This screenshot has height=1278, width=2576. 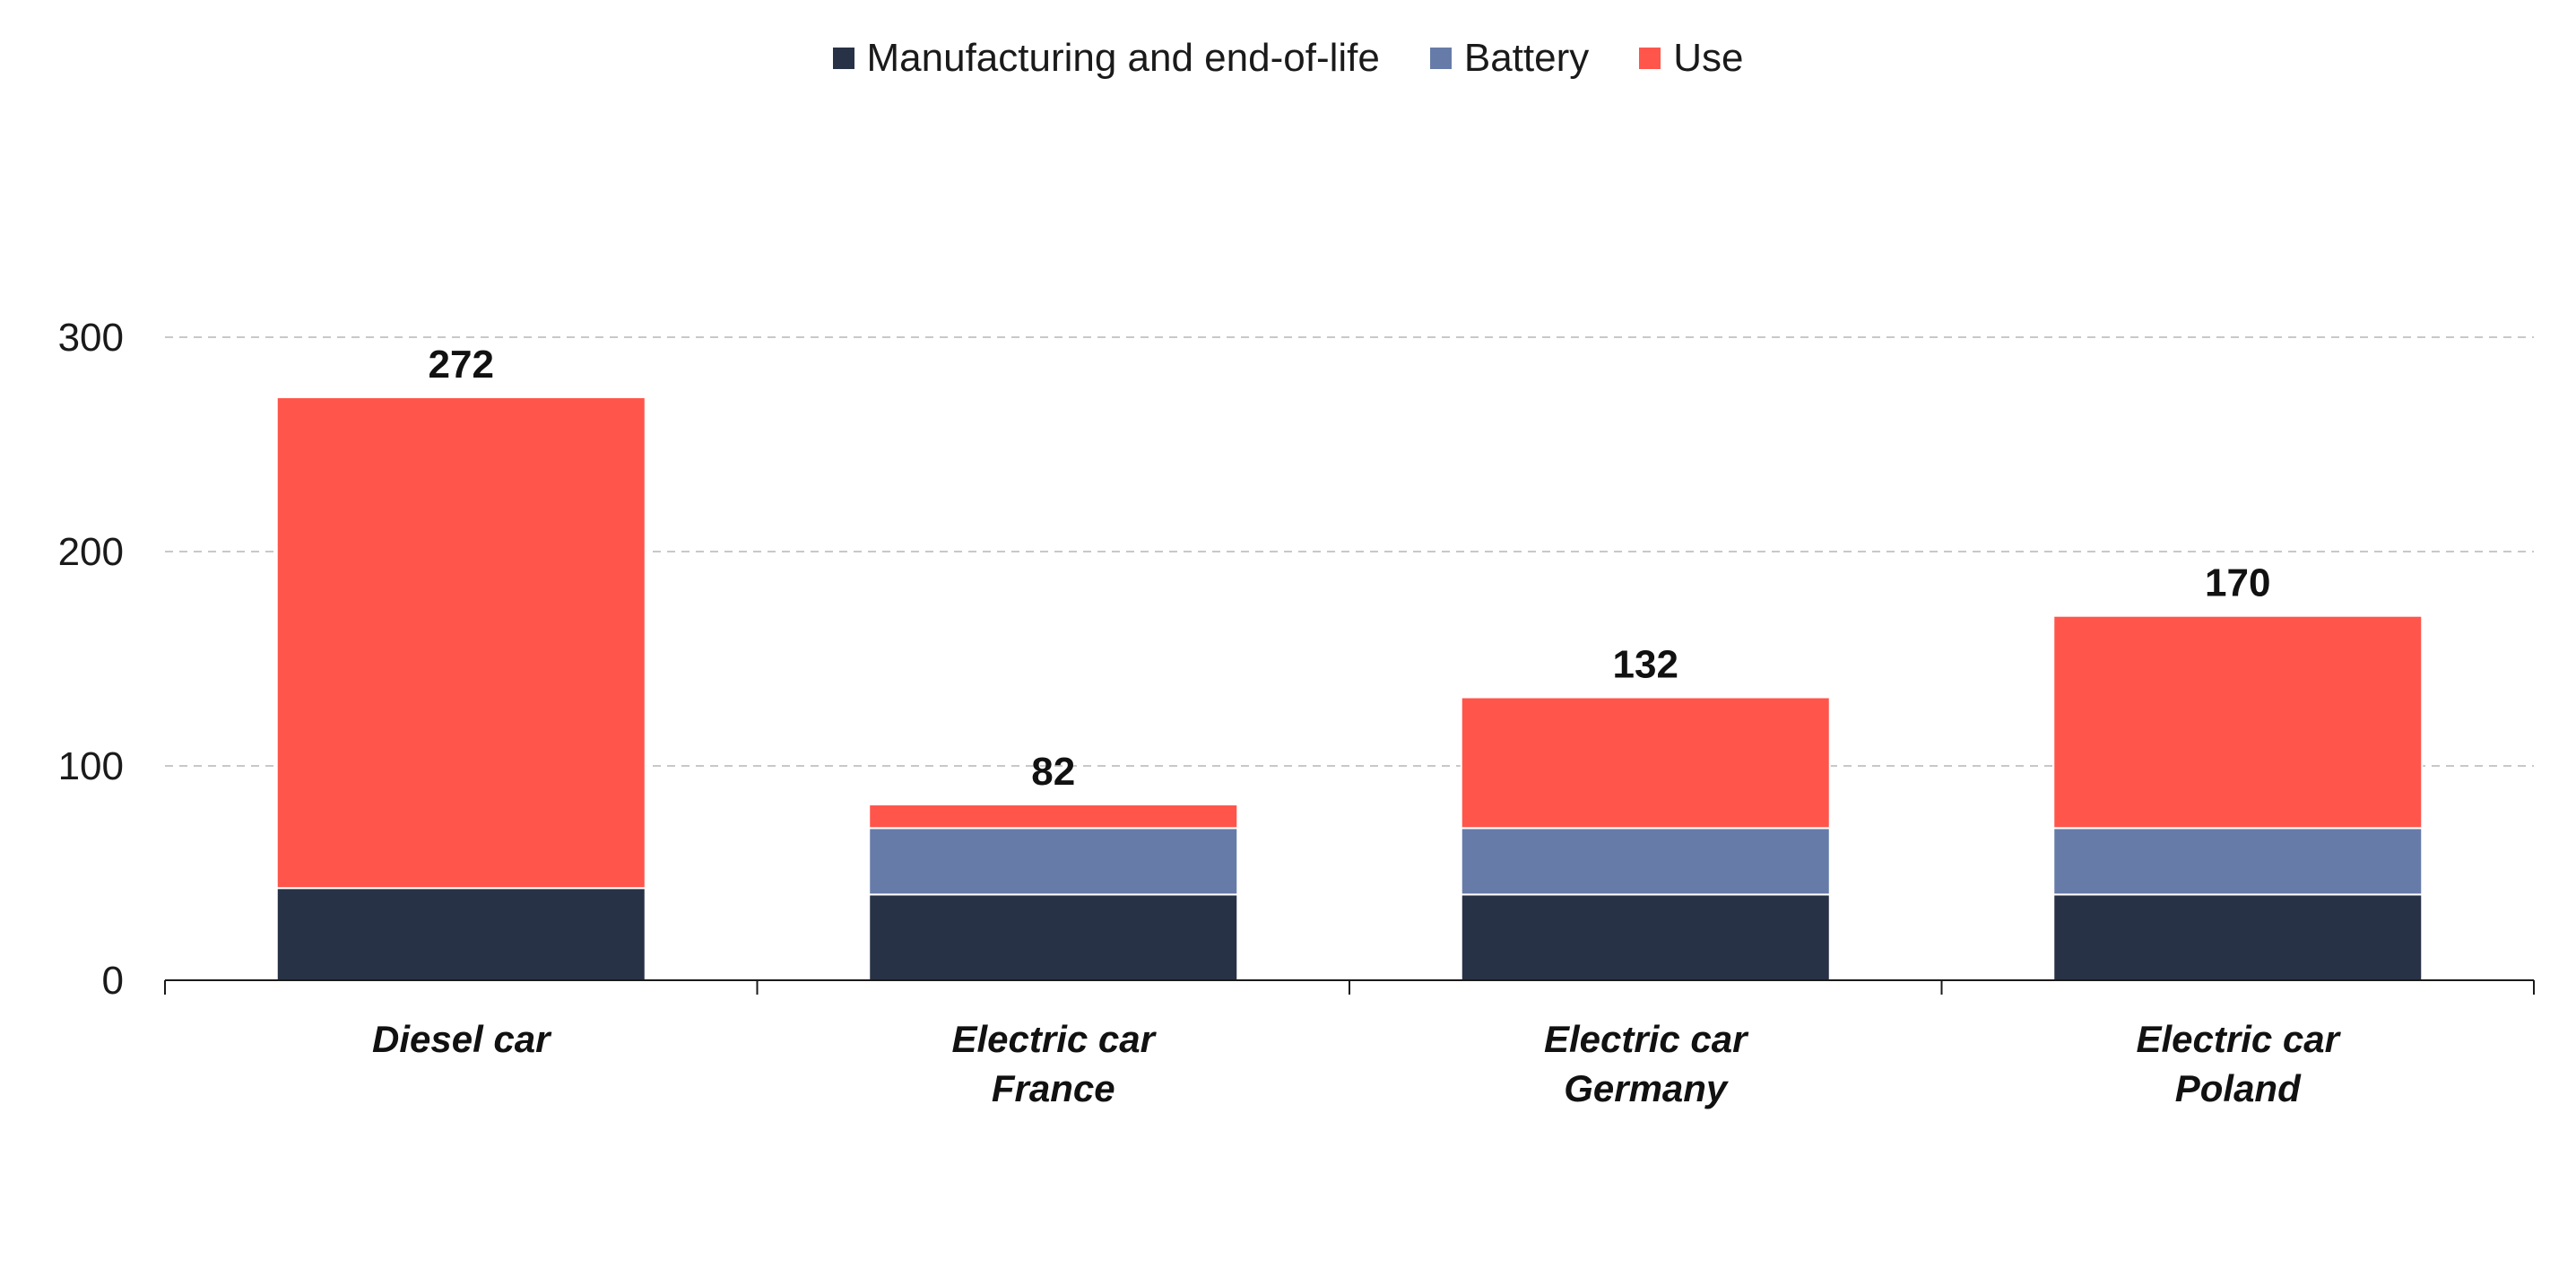 I want to click on legend-item-use: Use, so click(x=1691, y=58).